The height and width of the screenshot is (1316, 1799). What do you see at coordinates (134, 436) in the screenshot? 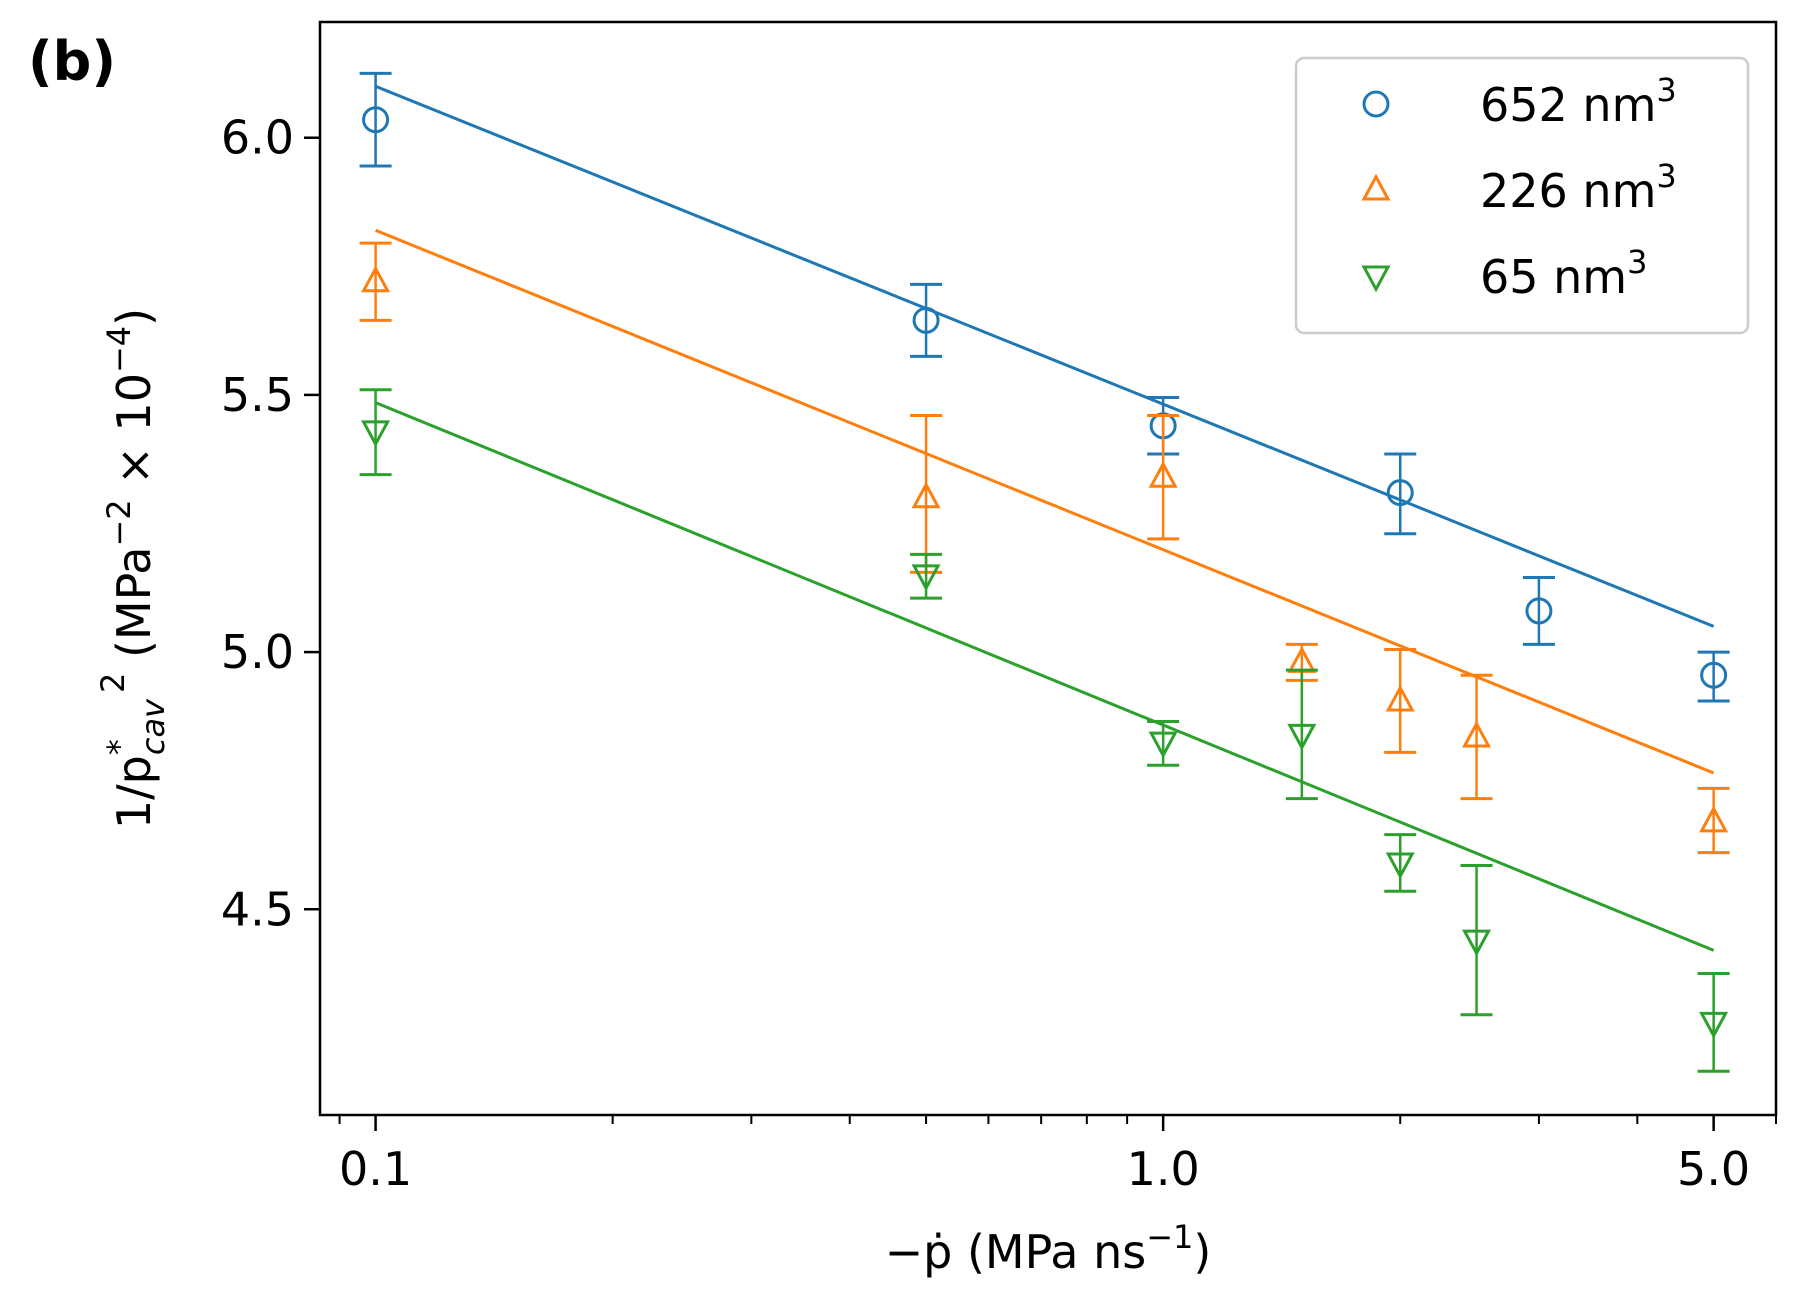
I see `y-axis-title-part: × 10` at bounding box center [134, 436].